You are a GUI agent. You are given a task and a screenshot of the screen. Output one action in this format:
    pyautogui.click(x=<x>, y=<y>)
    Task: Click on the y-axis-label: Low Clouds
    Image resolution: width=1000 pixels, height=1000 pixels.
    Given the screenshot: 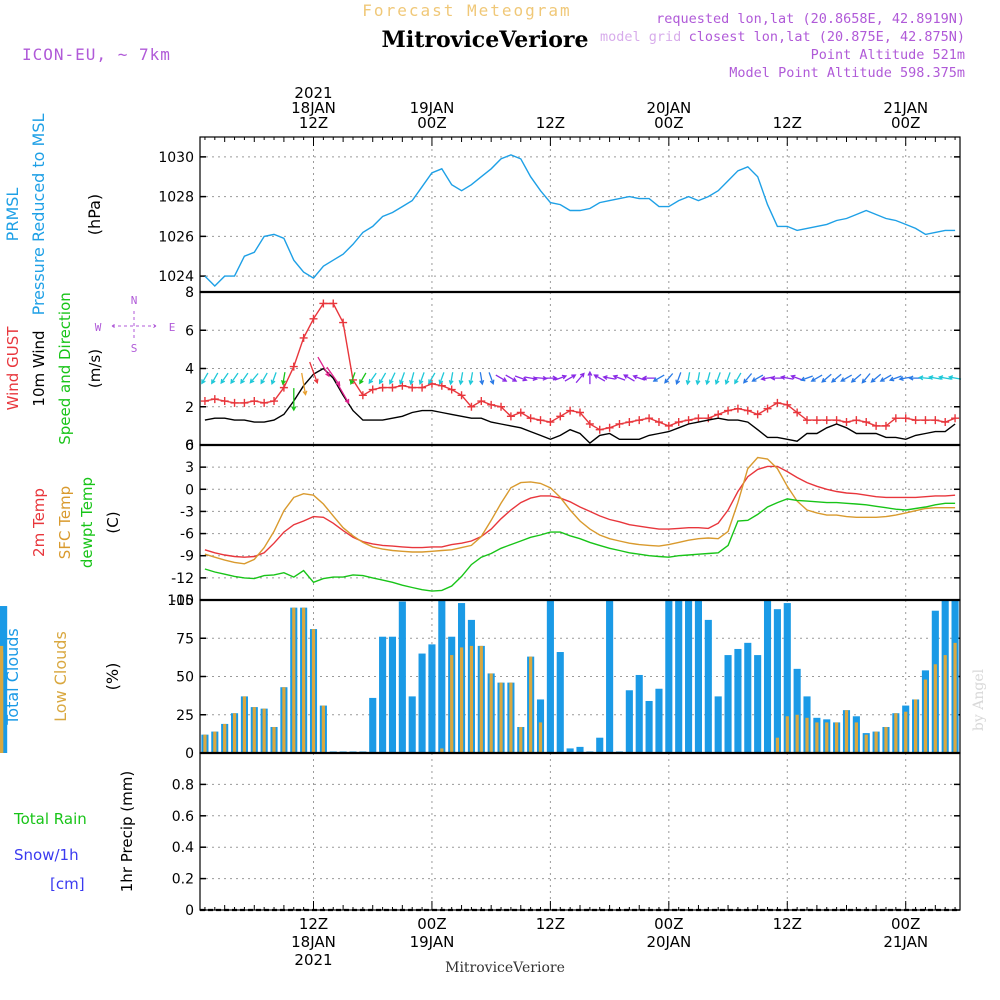 What is the action you would take?
    pyautogui.click(x=60, y=676)
    